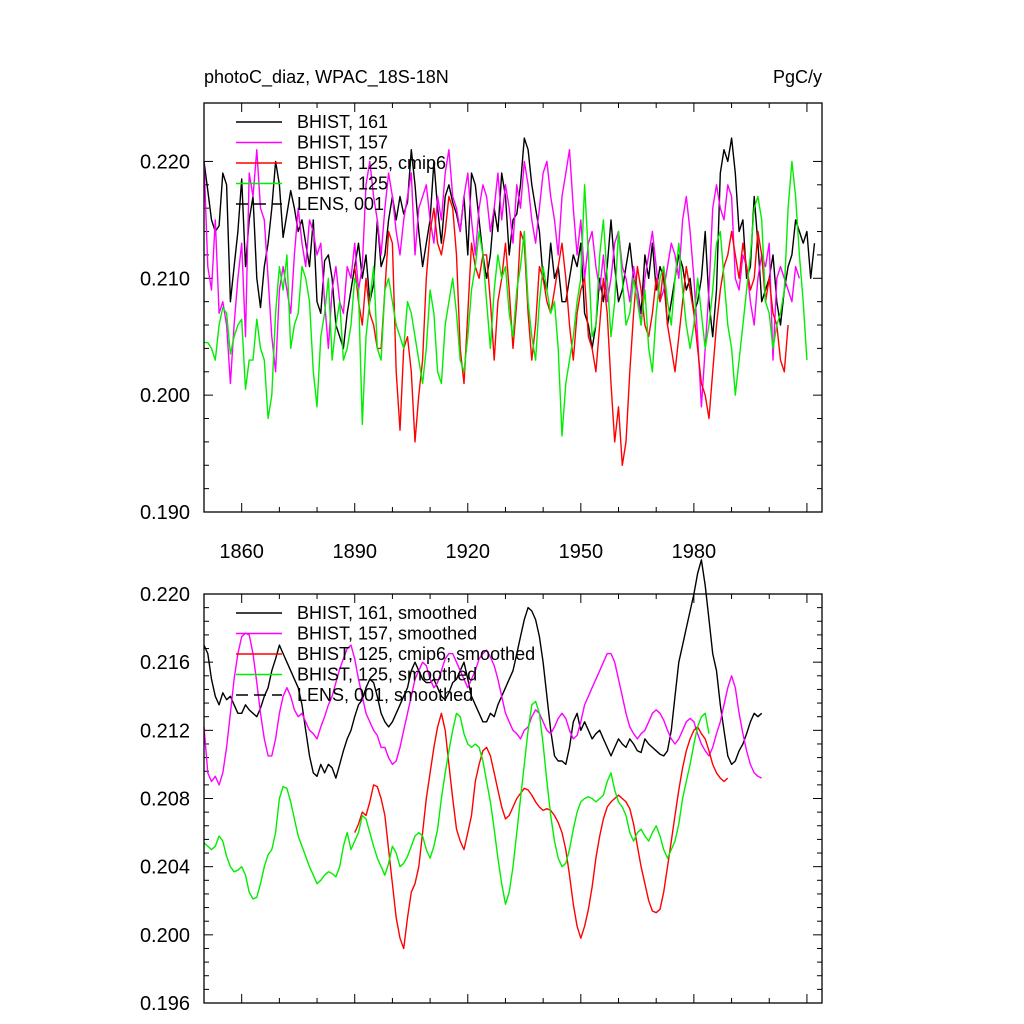 The height and width of the screenshot is (1024, 1024). I want to click on y-tick-label: 0.208, so click(165, 800).